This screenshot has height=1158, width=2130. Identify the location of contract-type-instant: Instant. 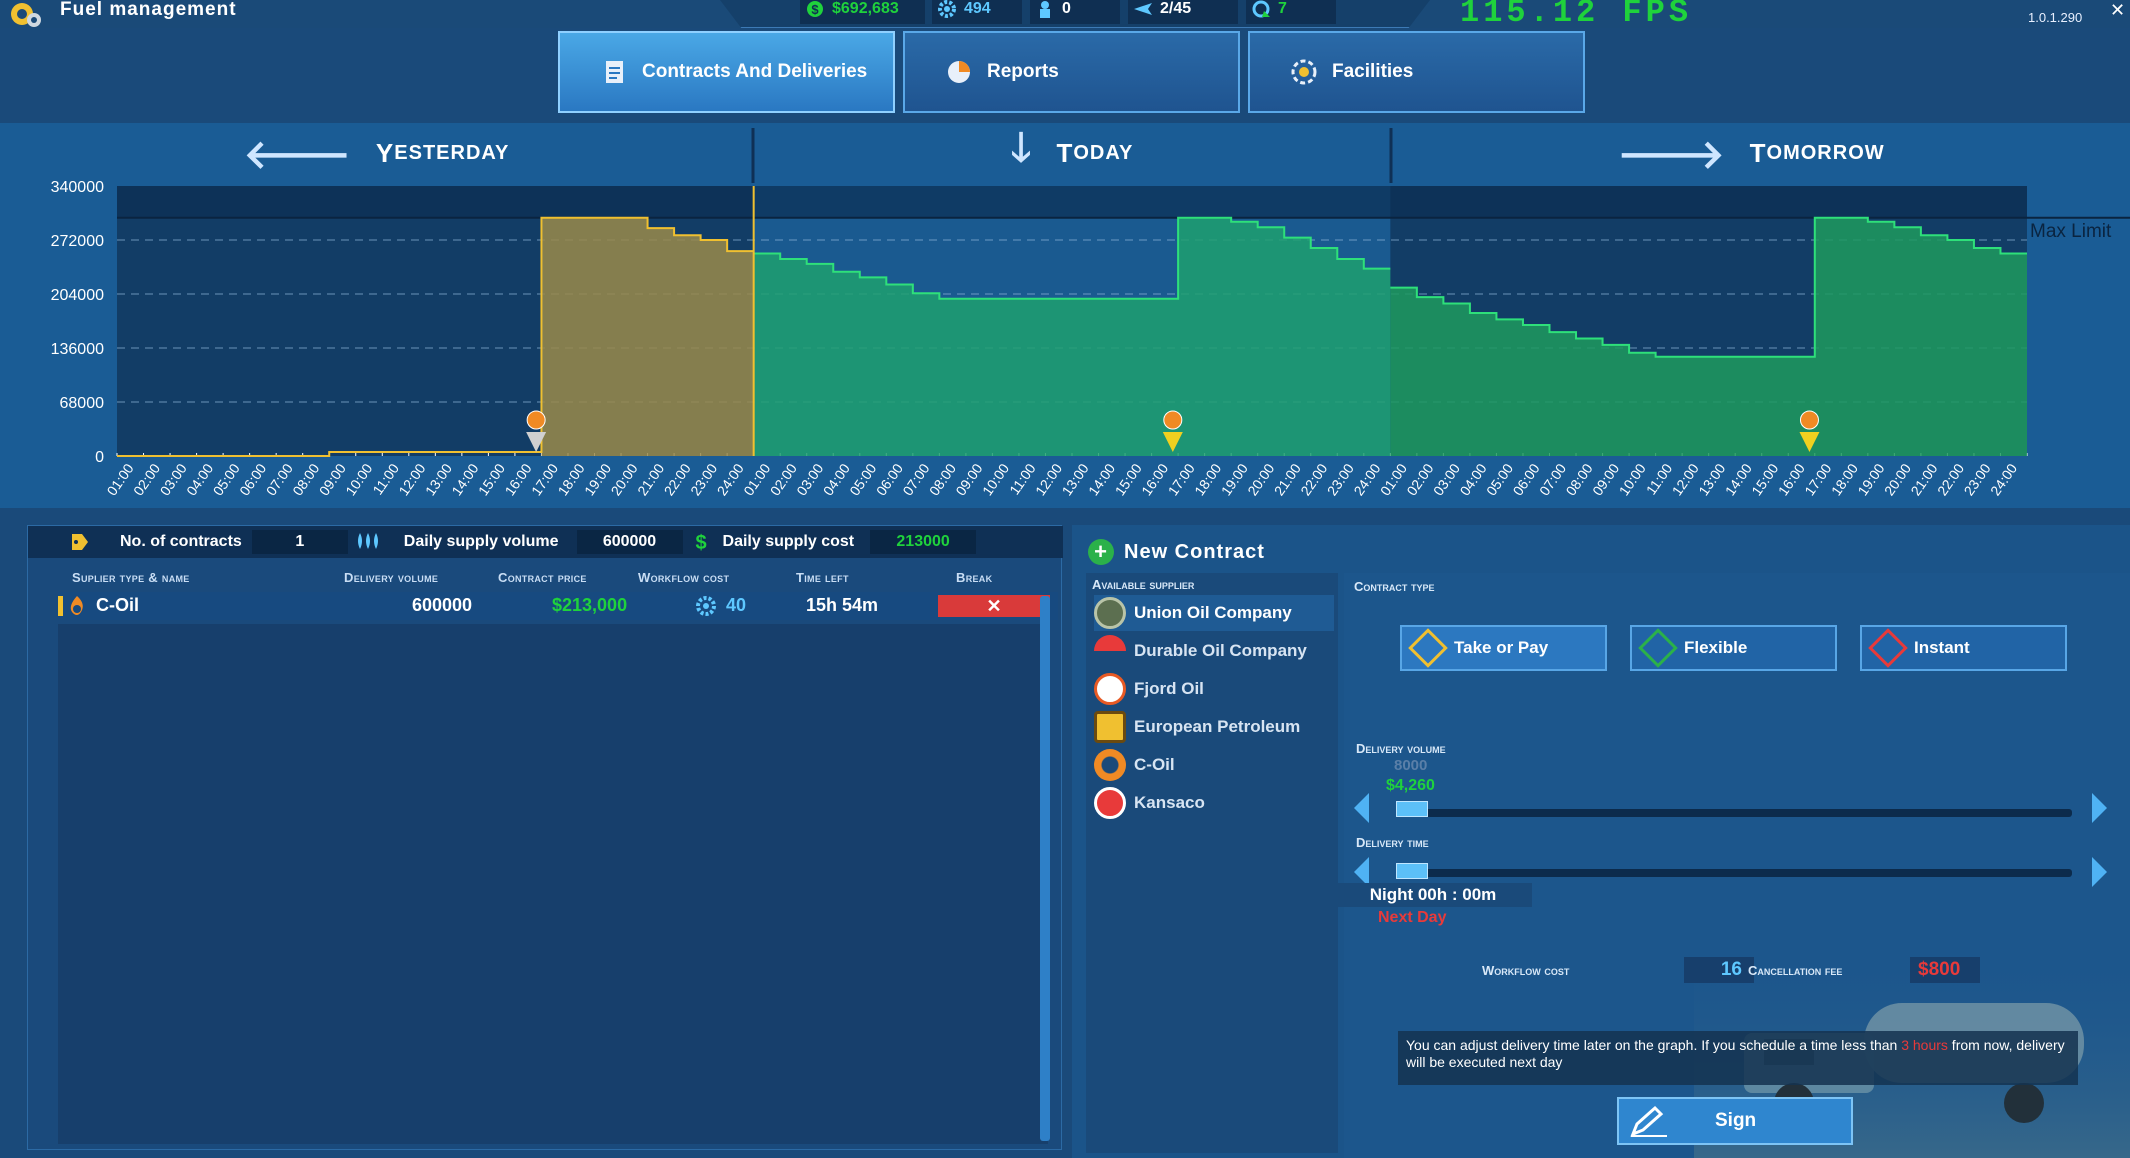
(1963, 648).